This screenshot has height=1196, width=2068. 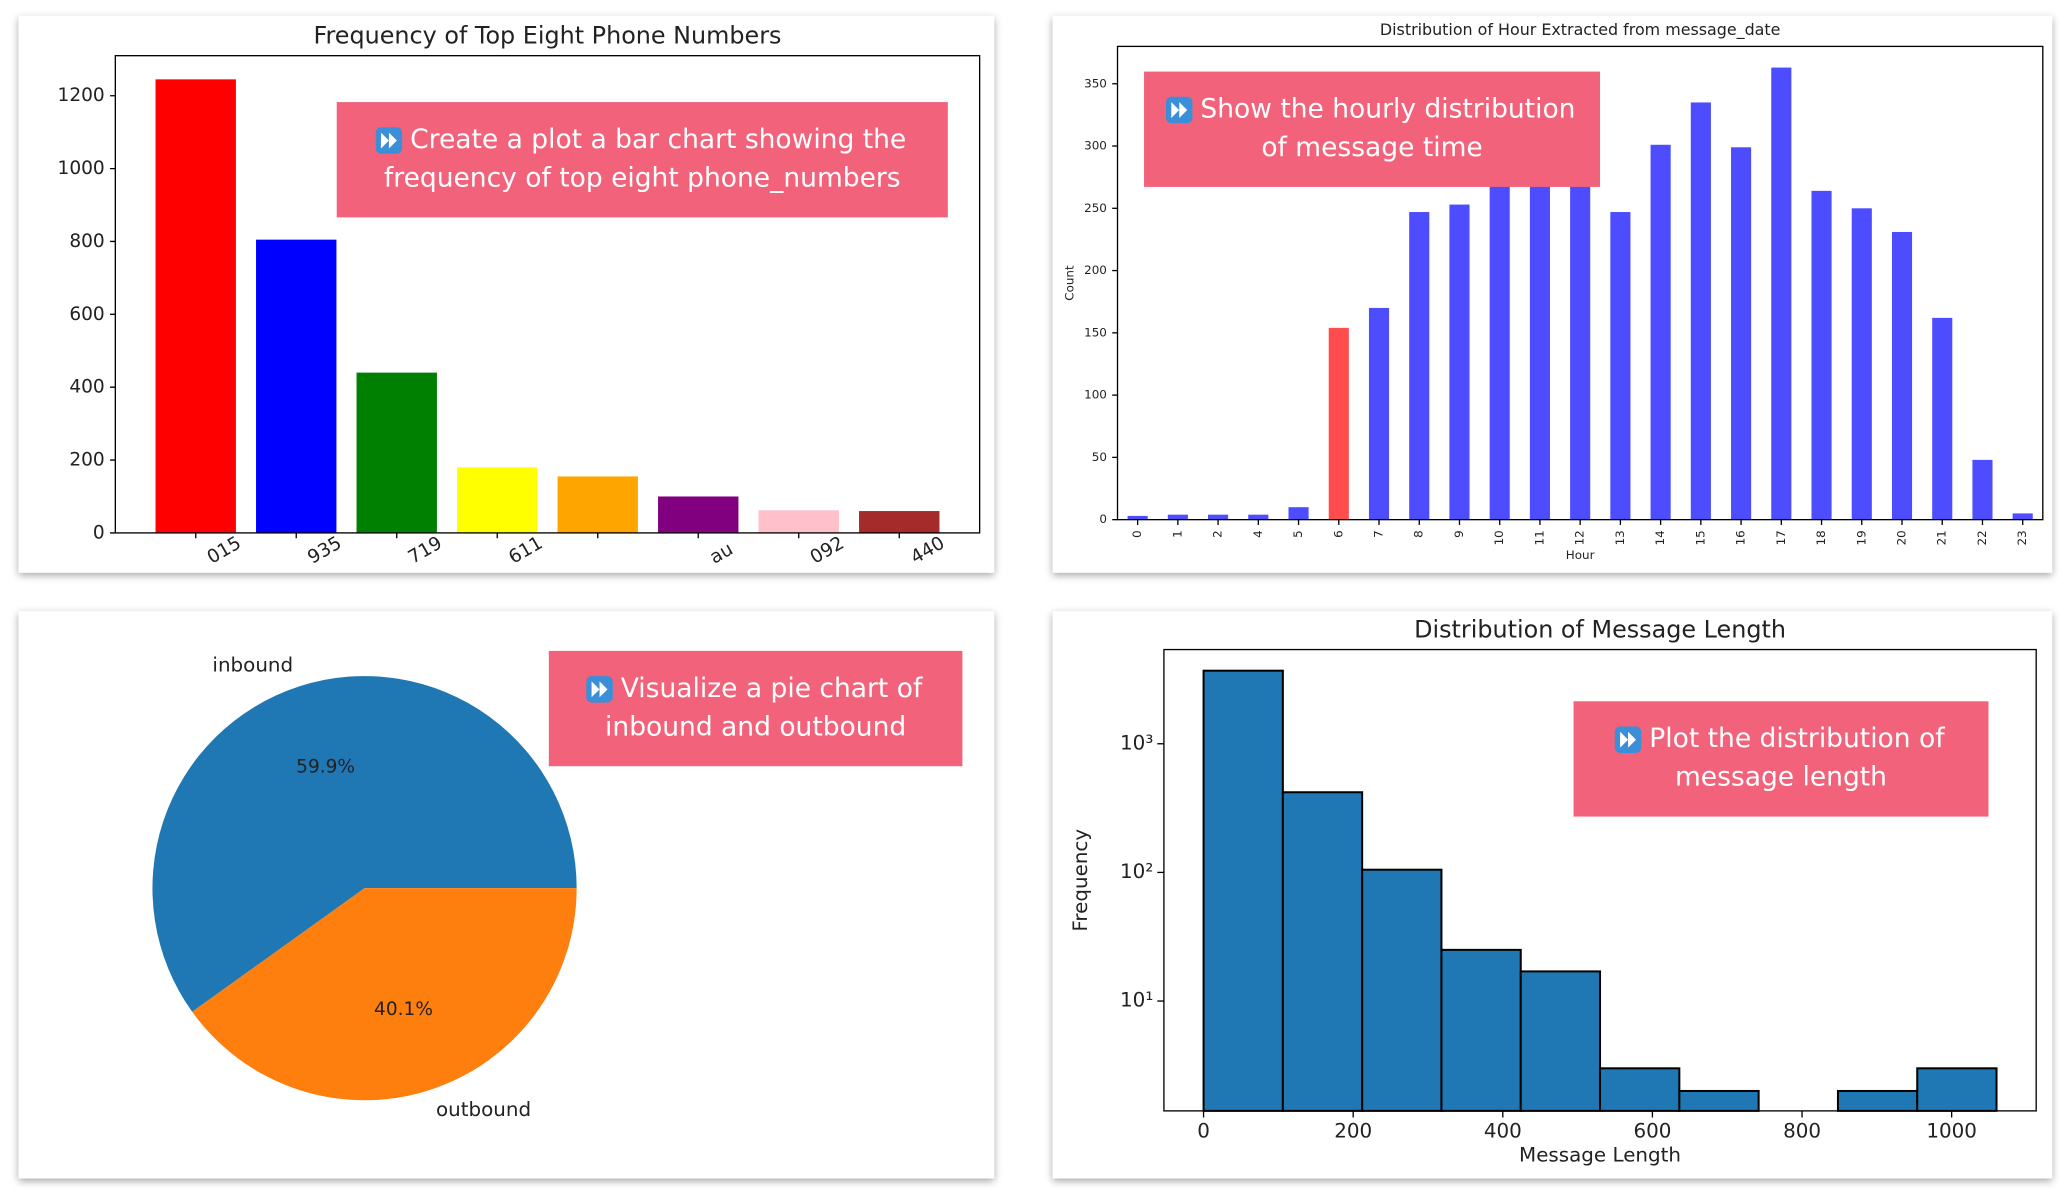 What do you see at coordinates (658, 139) in the screenshot?
I see `callout-text: Create a plot a bar chart showing the` at bounding box center [658, 139].